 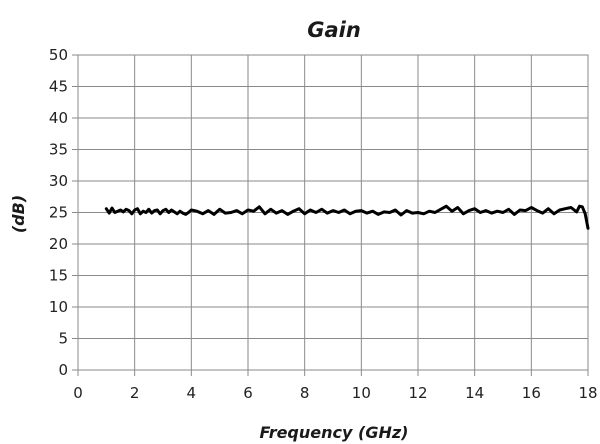 I want to click on y-axis-title: (dB), so click(x=18, y=214).